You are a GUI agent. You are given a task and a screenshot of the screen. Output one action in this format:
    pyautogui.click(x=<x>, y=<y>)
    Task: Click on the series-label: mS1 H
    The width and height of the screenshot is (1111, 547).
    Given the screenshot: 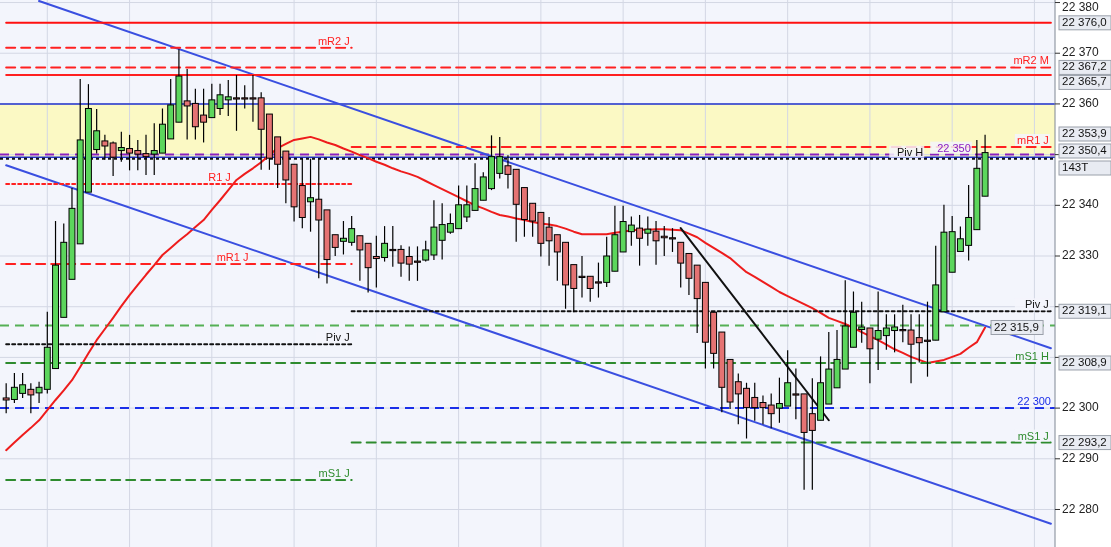 What is the action you would take?
    pyautogui.click(x=1032, y=355)
    